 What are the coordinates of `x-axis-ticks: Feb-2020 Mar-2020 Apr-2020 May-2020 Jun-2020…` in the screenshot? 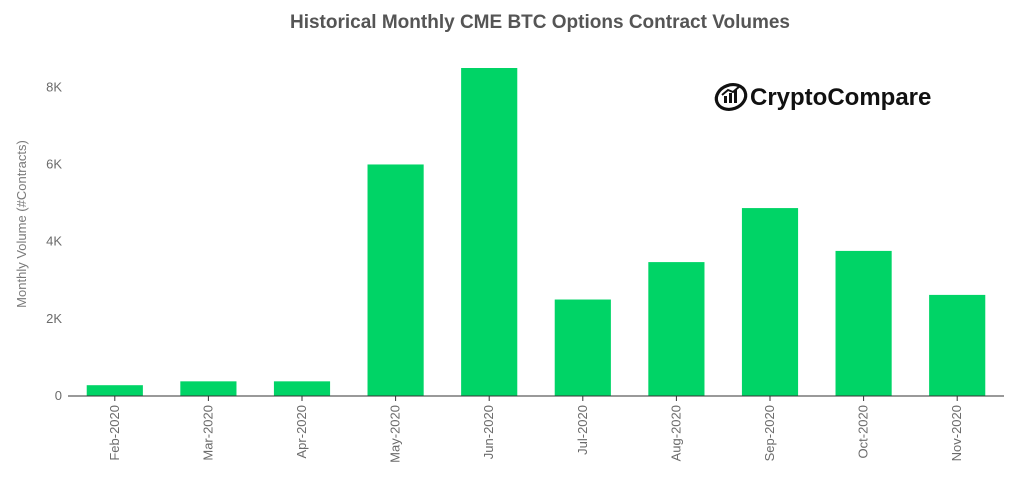 It's located at (535, 429).